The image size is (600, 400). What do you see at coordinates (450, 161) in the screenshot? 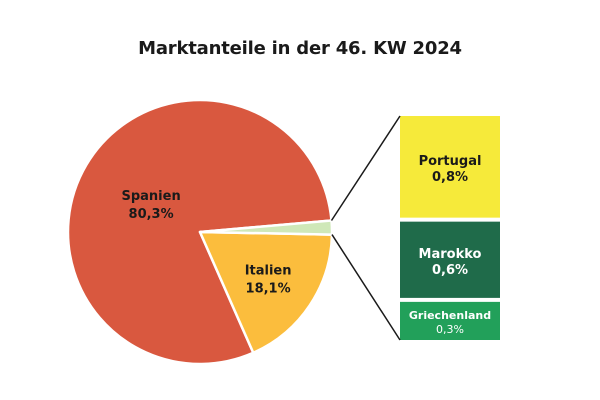
I see `breakout-label-portugal: Portugal` at bounding box center [450, 161].